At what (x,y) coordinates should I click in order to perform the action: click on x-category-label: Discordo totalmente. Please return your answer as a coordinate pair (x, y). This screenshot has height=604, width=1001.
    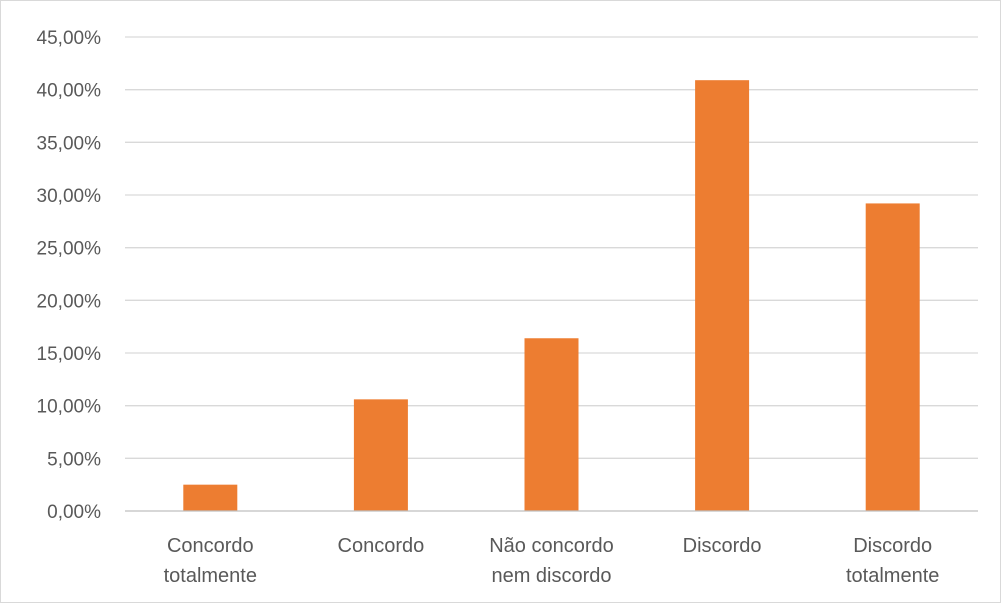
    Looking at the image, I should click on (892, 561).